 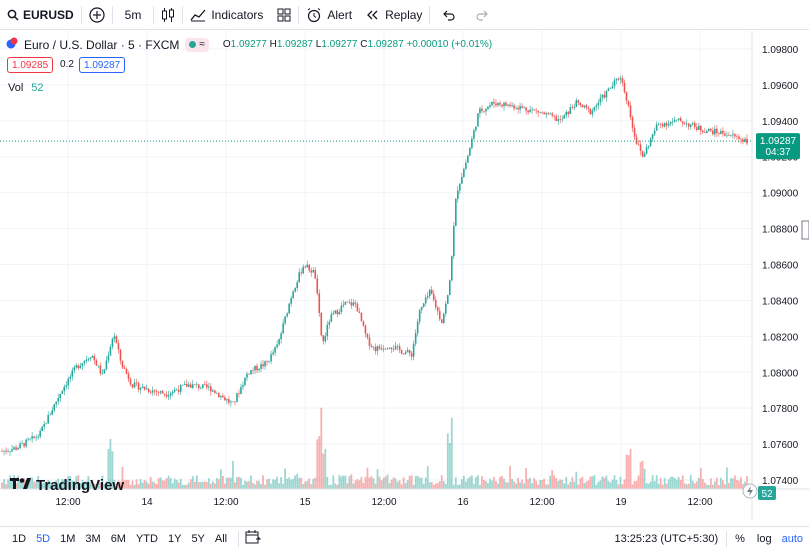 What do you see at coordinates (202, 44) in the screenshot?
I see `pill-glyph: ≈` at bounding box center [202, 44].